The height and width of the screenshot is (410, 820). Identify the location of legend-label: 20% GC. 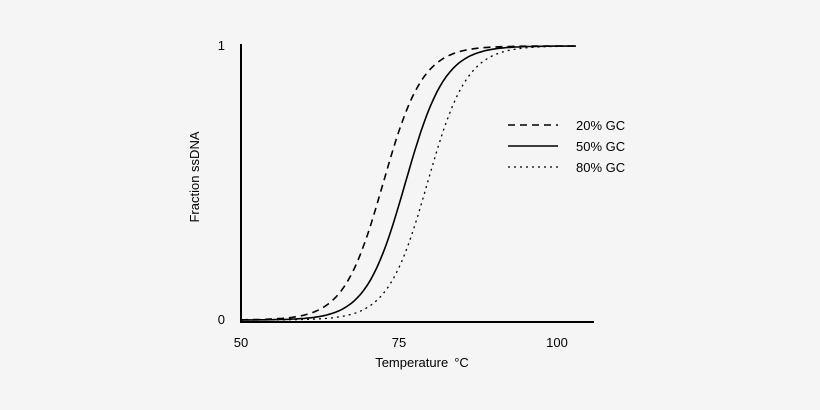
(600, 125).